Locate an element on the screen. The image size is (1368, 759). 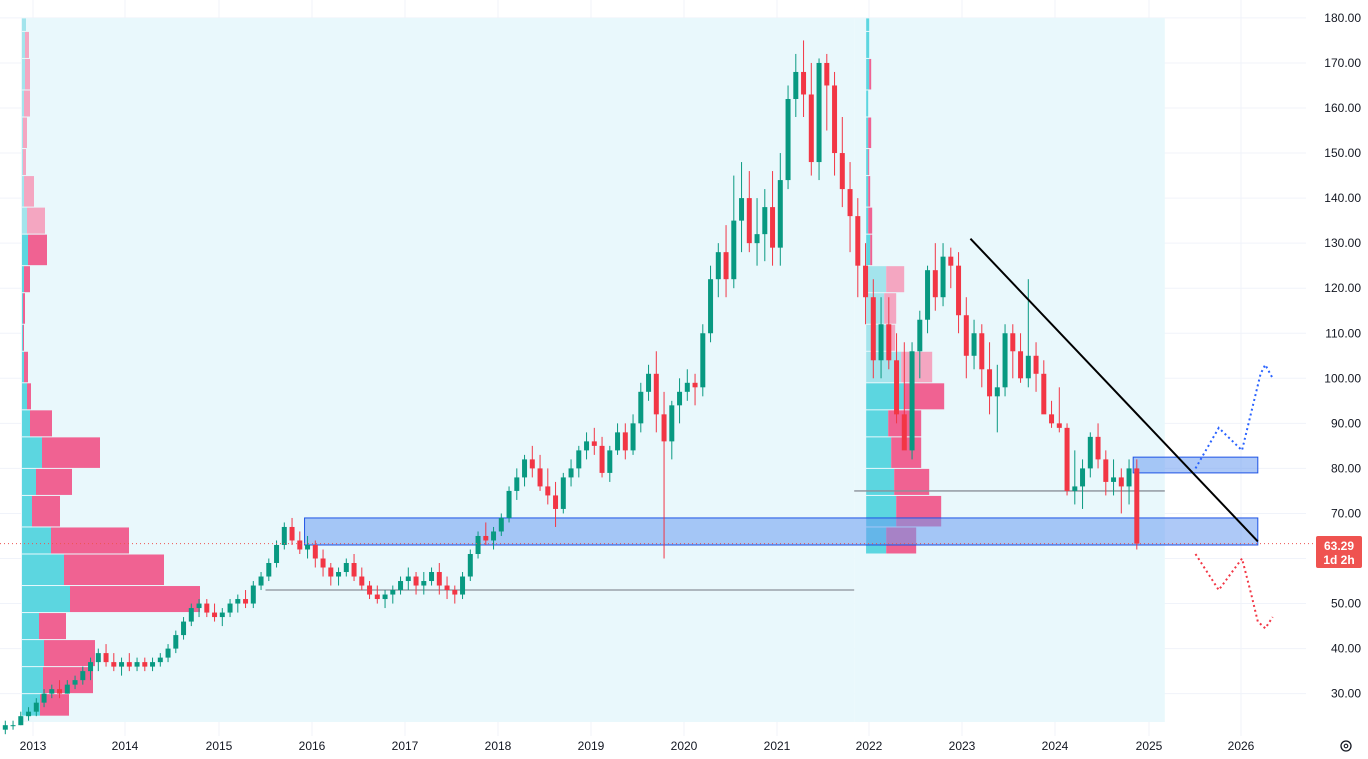
x-tick-label: 2019 is located at coordinates (591, 746).